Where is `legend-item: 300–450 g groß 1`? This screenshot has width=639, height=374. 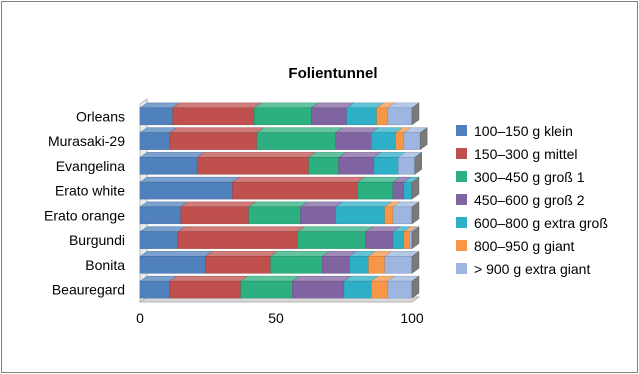
legend-item: 300–450 g groß 1 is located at coordinates (520, 177).